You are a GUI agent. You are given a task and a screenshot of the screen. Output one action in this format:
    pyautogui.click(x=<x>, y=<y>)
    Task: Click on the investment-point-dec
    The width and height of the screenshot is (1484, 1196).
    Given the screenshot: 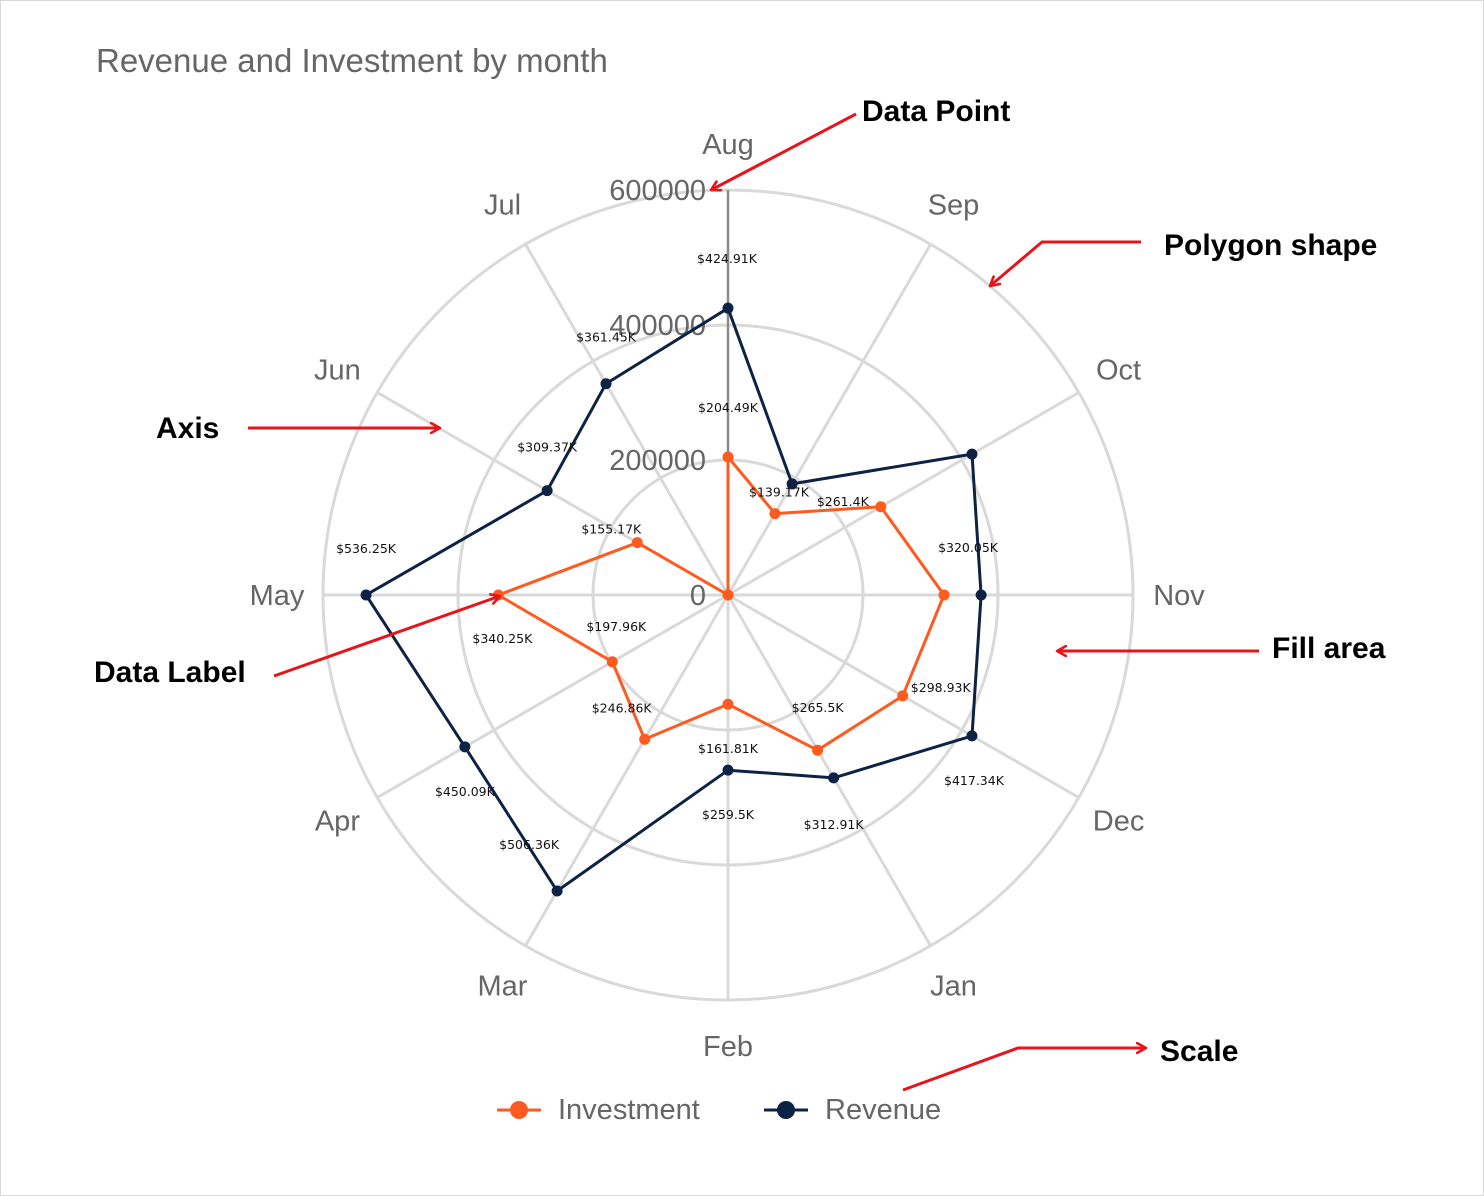 What is the action you would take?
    pyautogui.click(x=903, y=696)
    